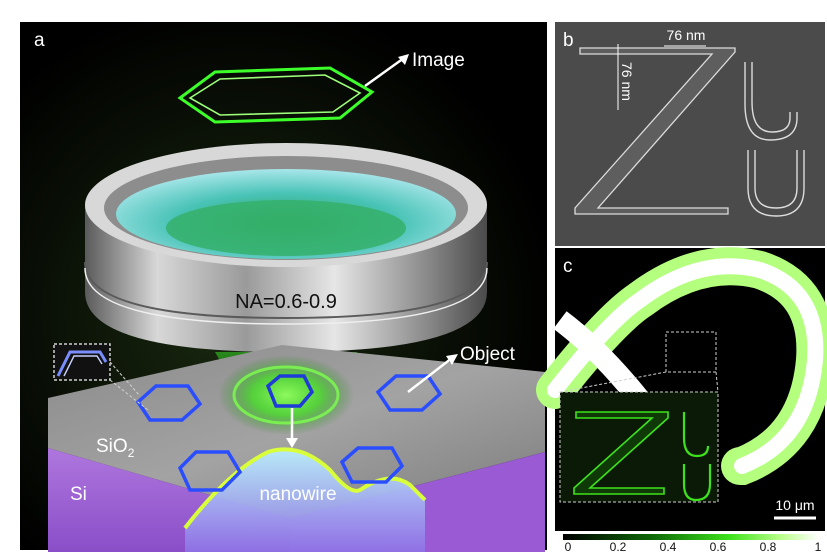 The width and height of the screenshot is (827, 558). I want to click on image-hexagon, so click(276, 95).